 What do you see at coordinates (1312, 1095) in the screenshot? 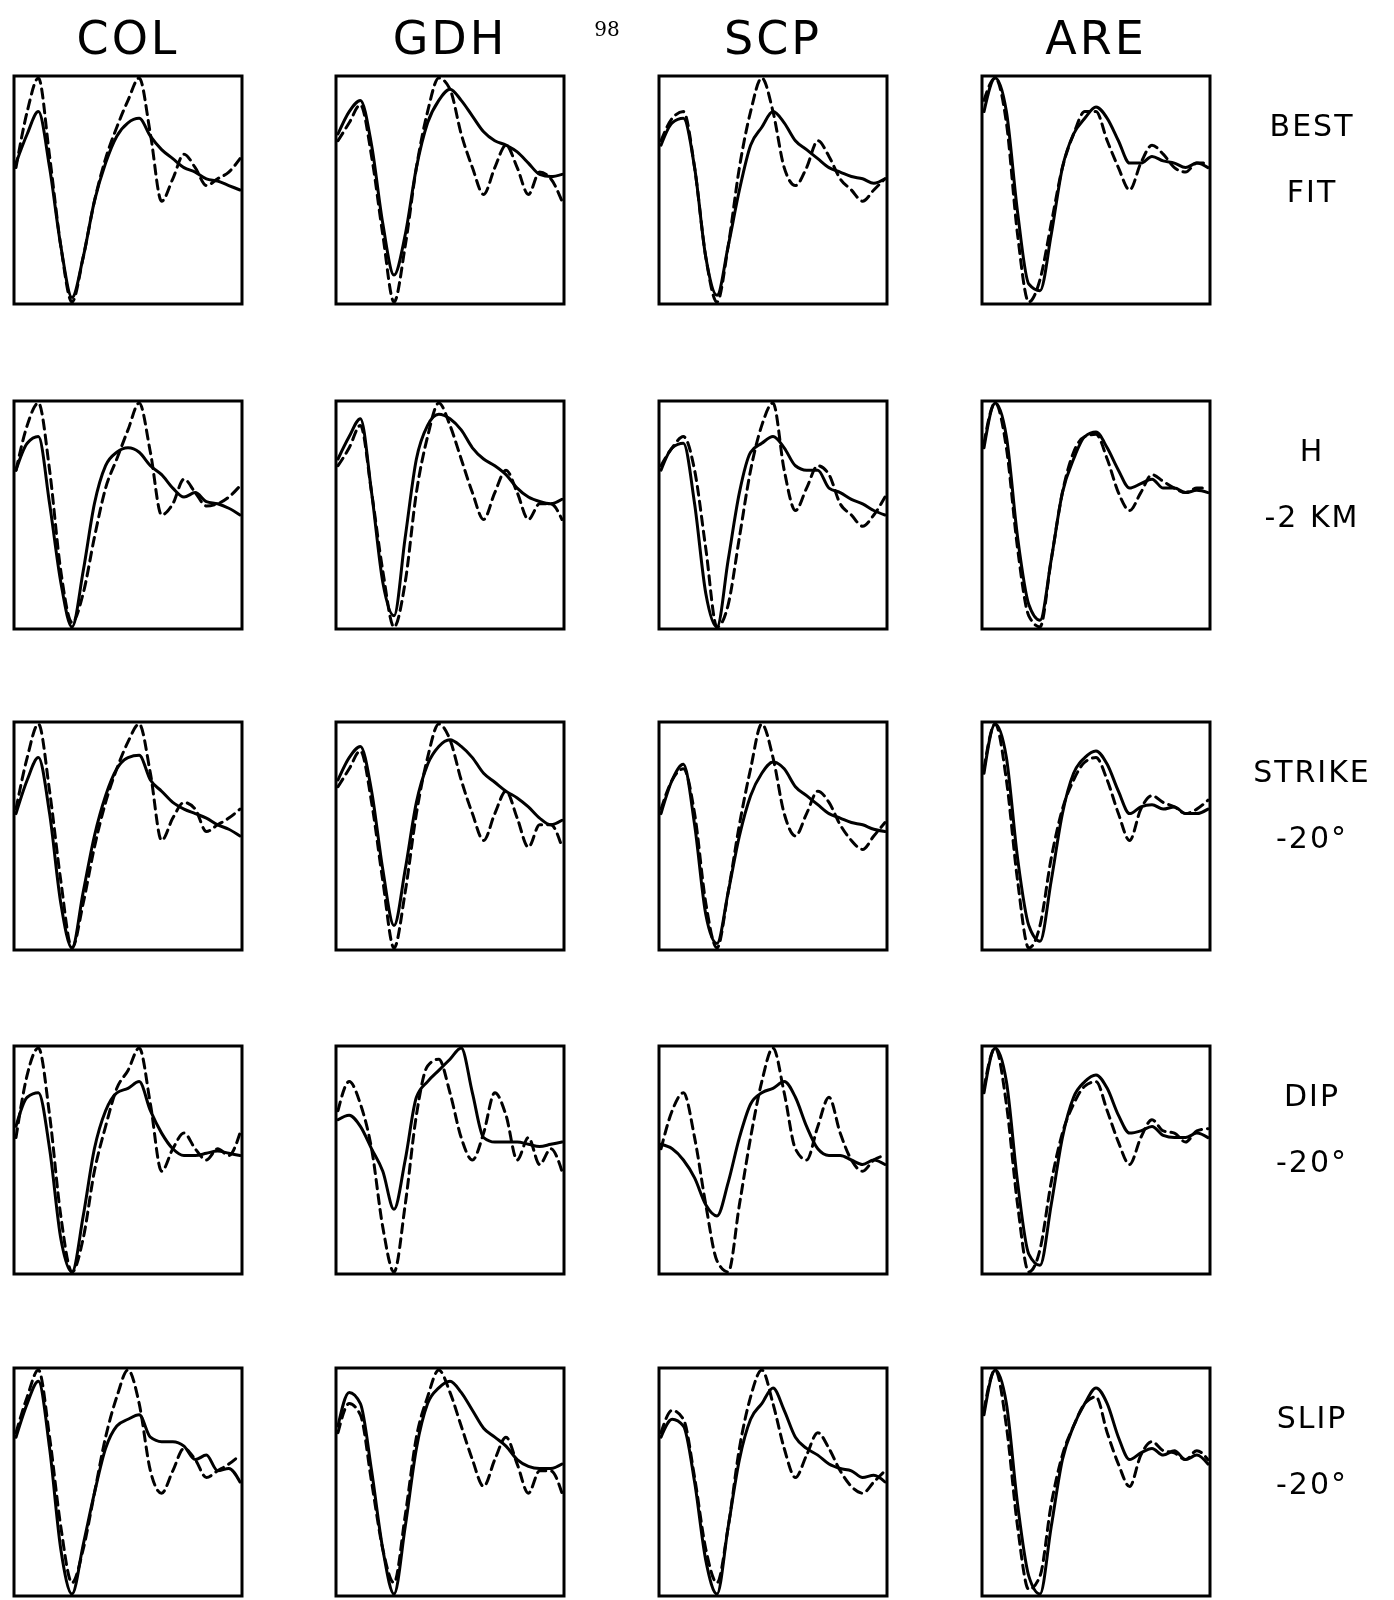
I see `text: DIP` at bounding box center [1312, 1095].